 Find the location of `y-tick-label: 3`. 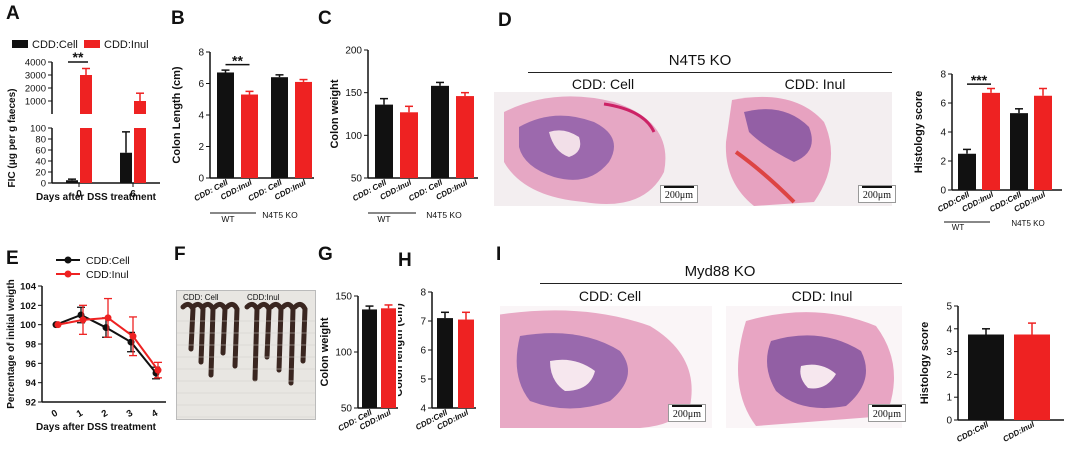

y-tick-label: 3 is located at coordinates (949, 352).